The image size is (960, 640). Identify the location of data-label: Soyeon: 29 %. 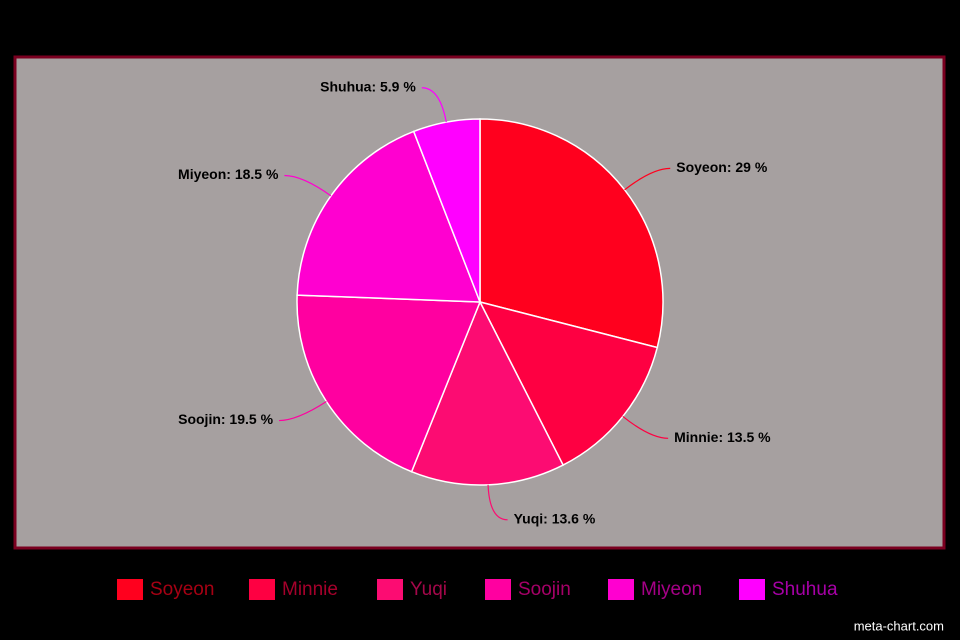
(722, 167).